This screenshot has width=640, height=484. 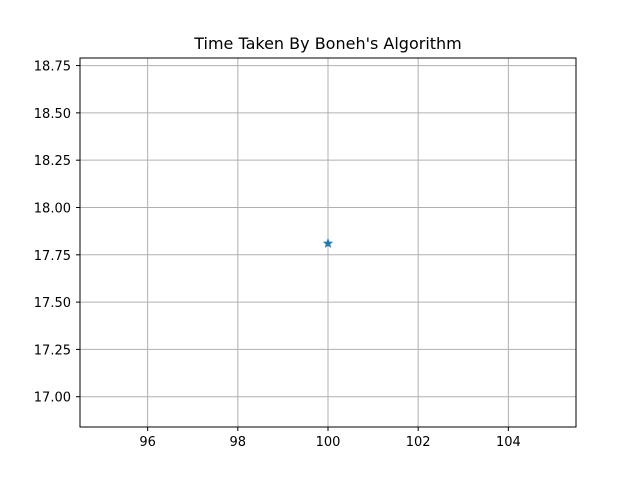 I want to click on y-tick-label: 18.50, so click(x=52, y=114).